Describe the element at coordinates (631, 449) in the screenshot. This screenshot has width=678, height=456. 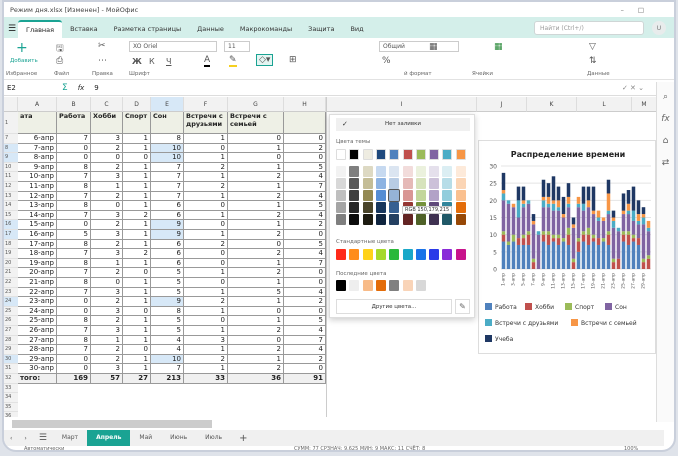
I see `zoom-level: 100%` at that location.